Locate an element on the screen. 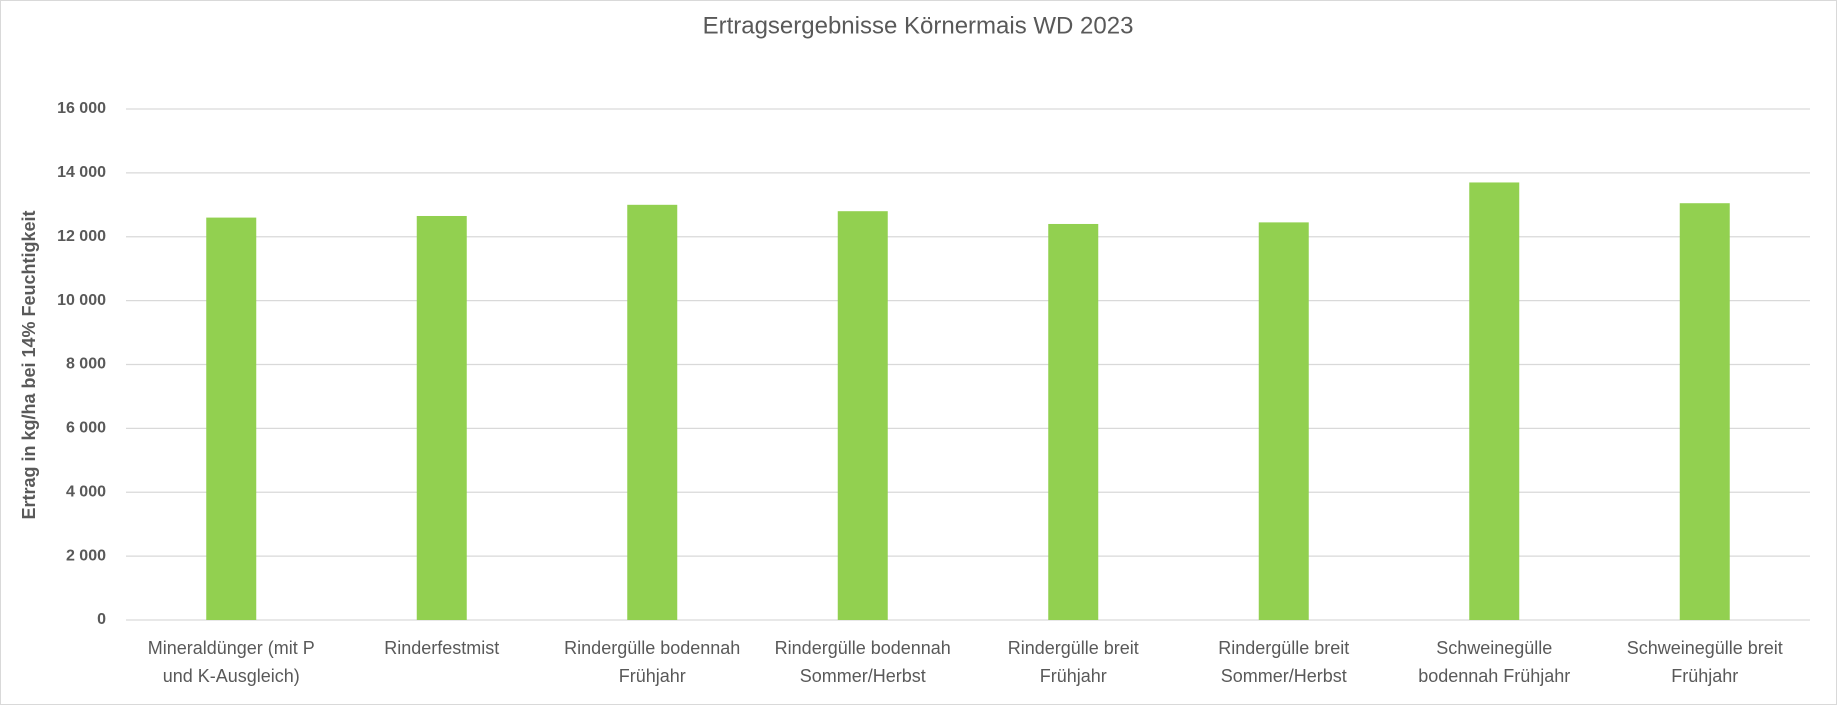  y-tick-label: 8 000 is located at coordinates (86, 364).